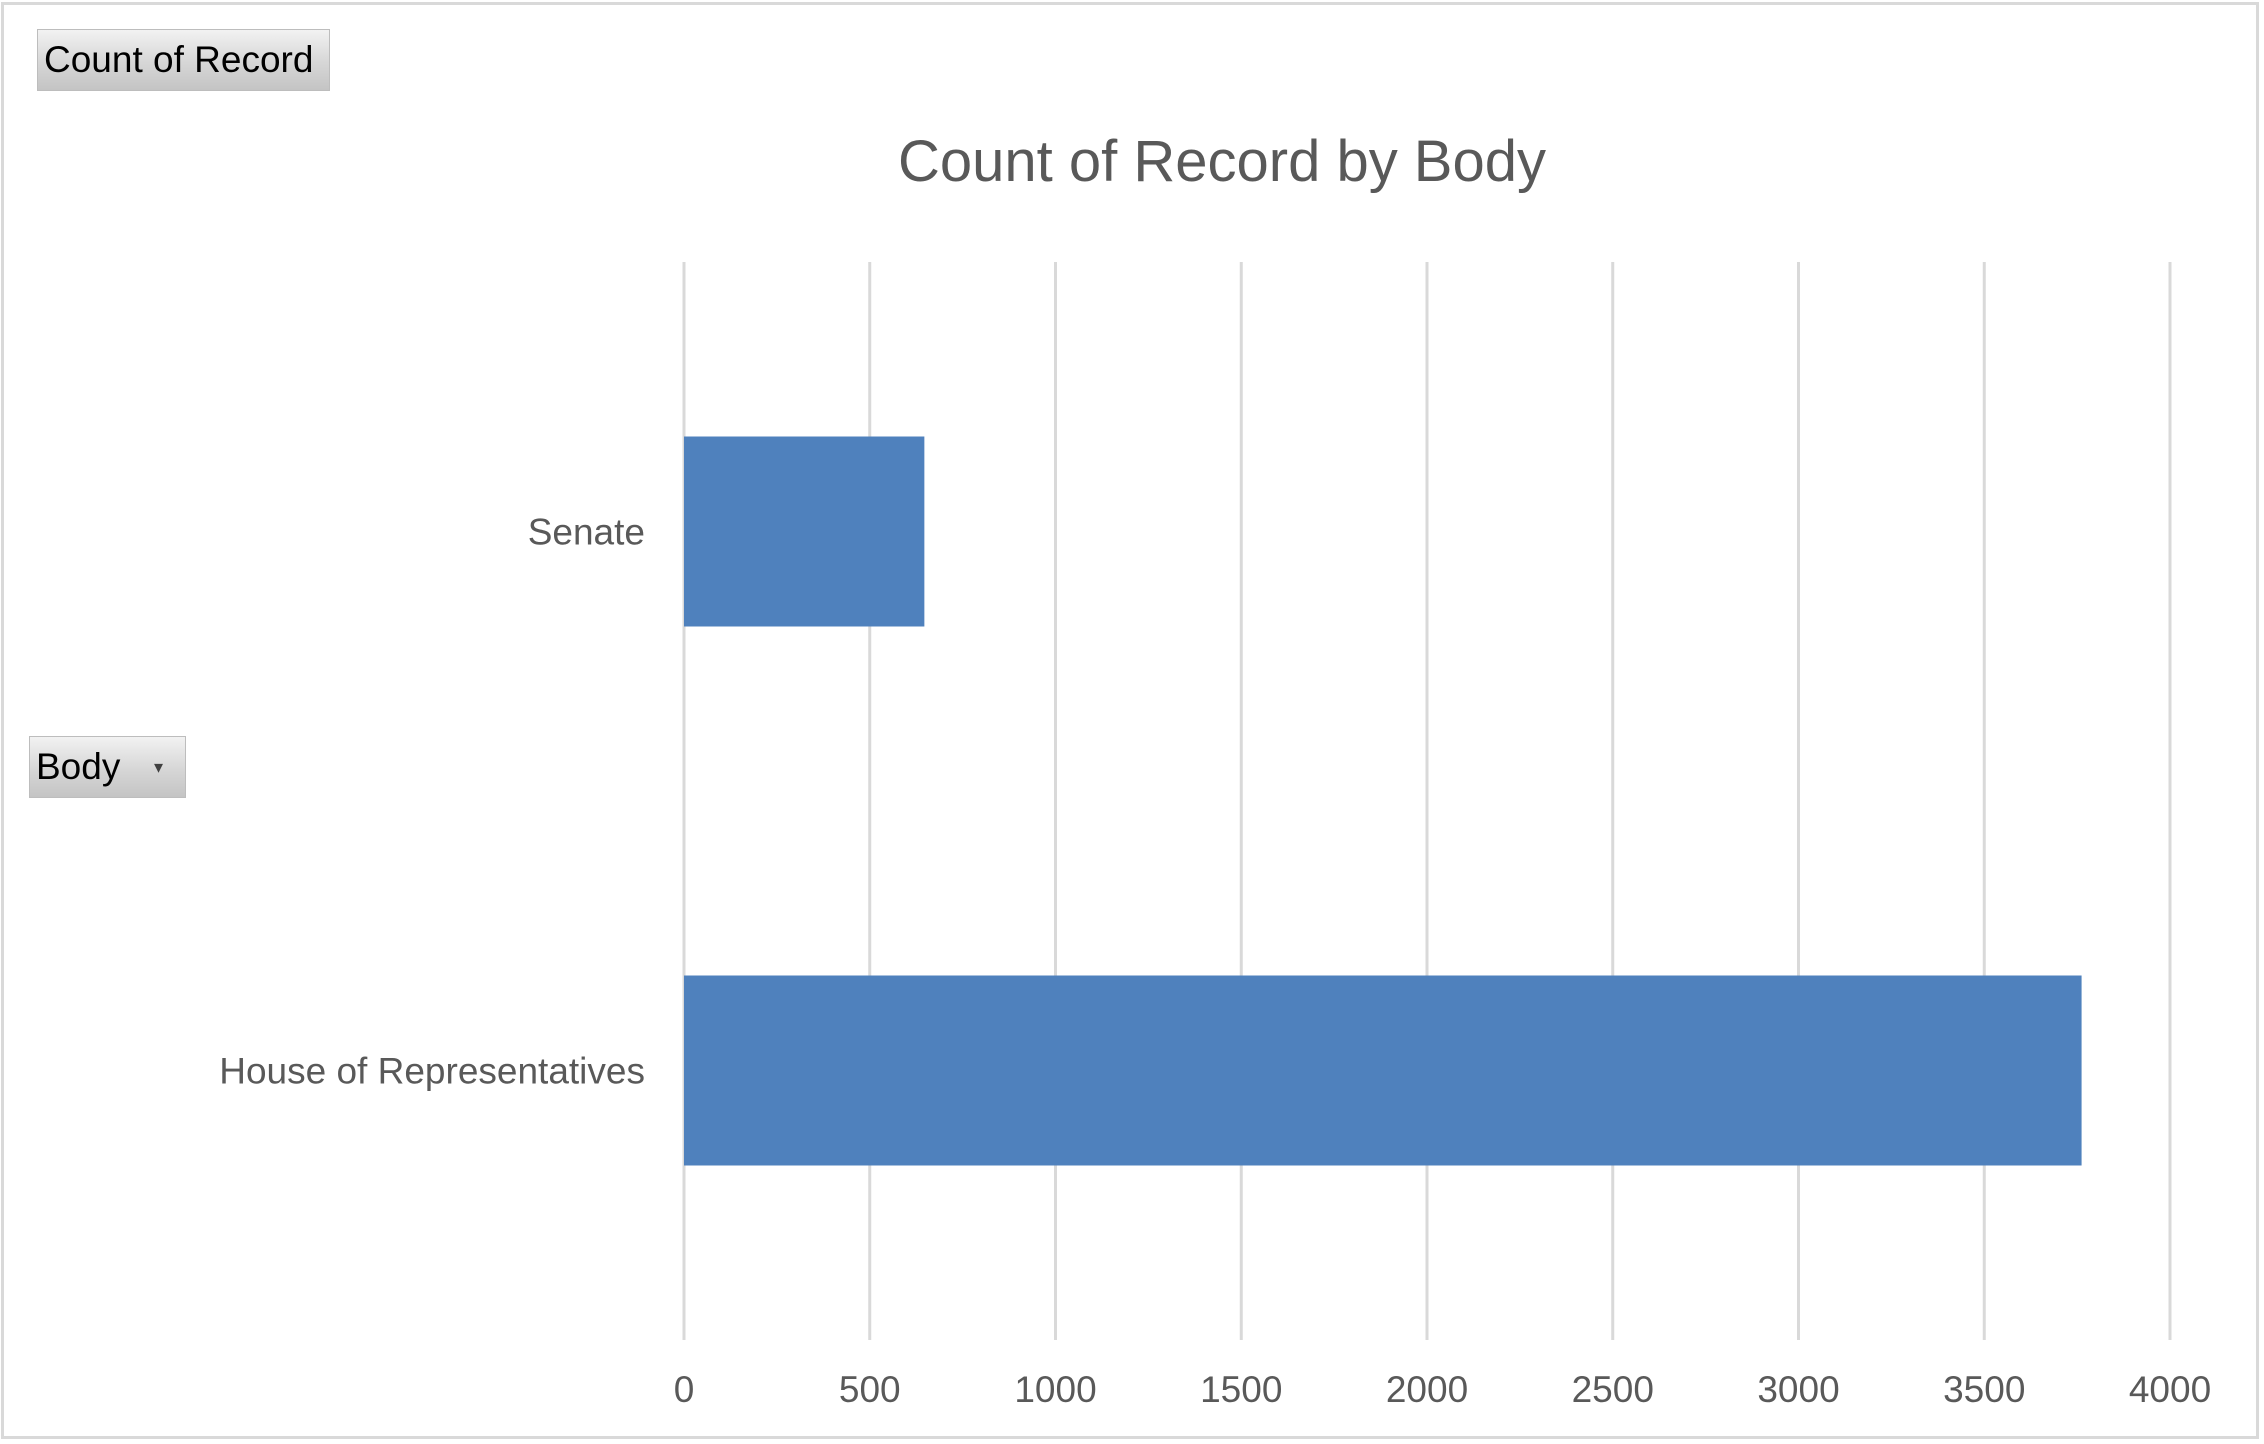  I want to click on bar-senate, so click(804, 531).